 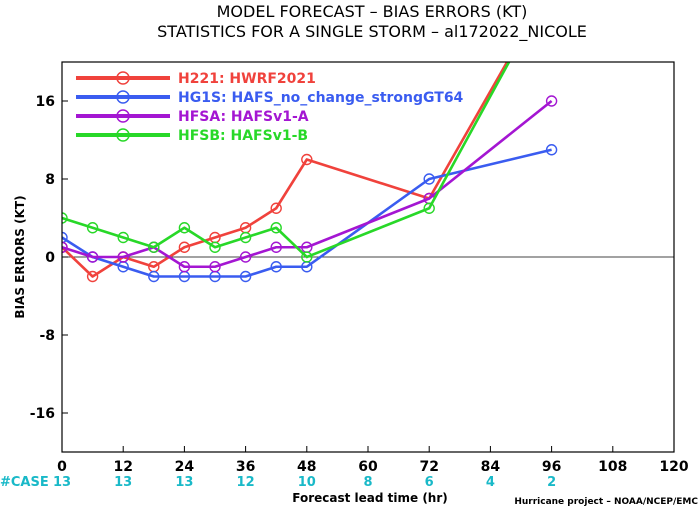 What do you see at coordinates (370, 498) in the screenshot?
I see `x-axis-label: Forecast lead time (hr)` at bounding box center [370, 498].